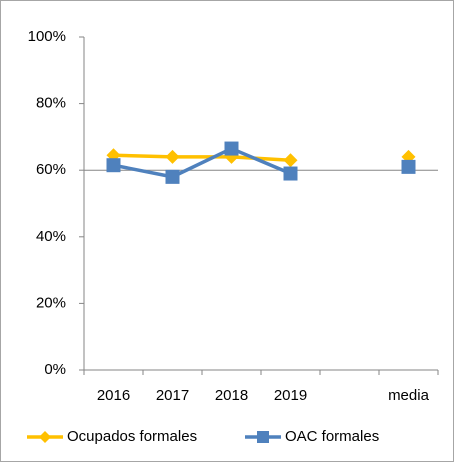 The width and height of the screenshot is (454, 462). Describe the element at coordinates (51, 169) in the screenshot. I see `y-tick-label: 60%` at that location.